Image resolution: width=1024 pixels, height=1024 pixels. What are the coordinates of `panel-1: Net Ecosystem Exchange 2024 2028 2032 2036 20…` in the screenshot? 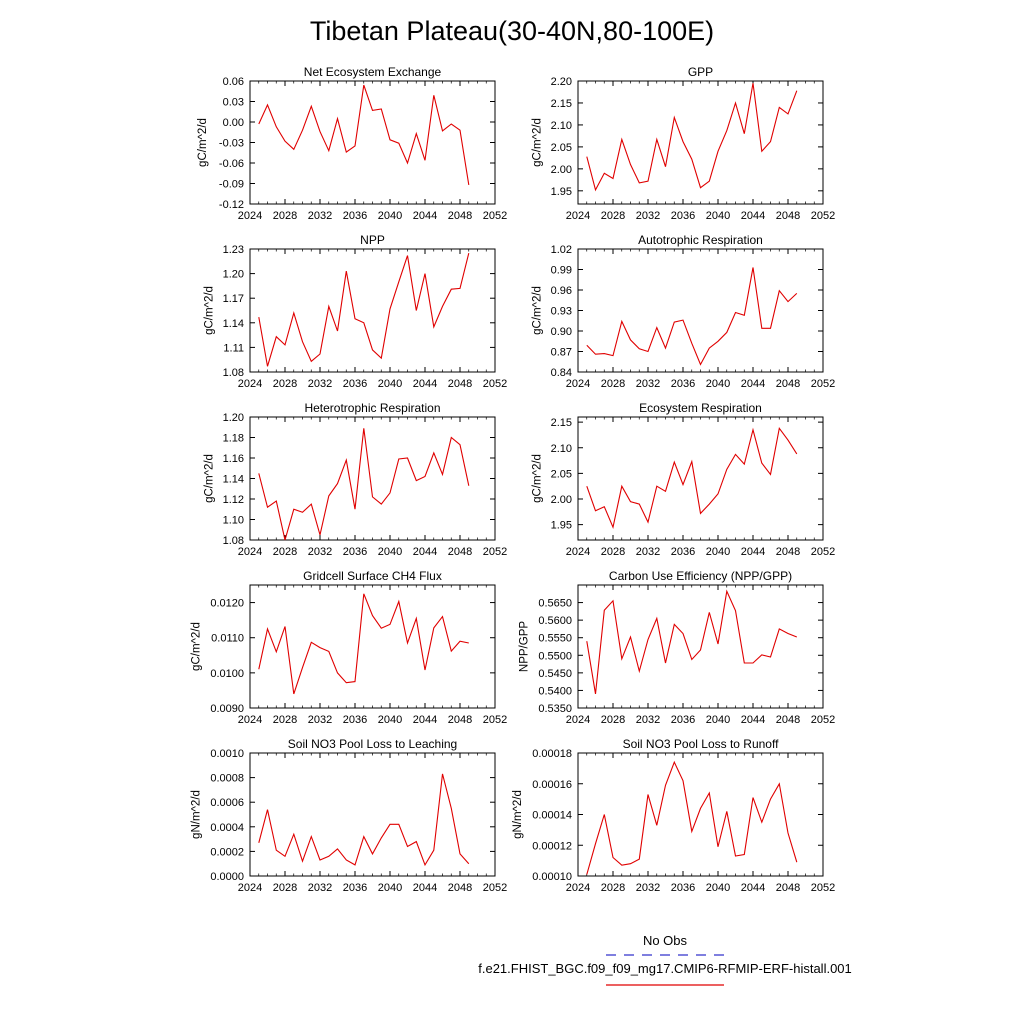 It's located at (352, 143).